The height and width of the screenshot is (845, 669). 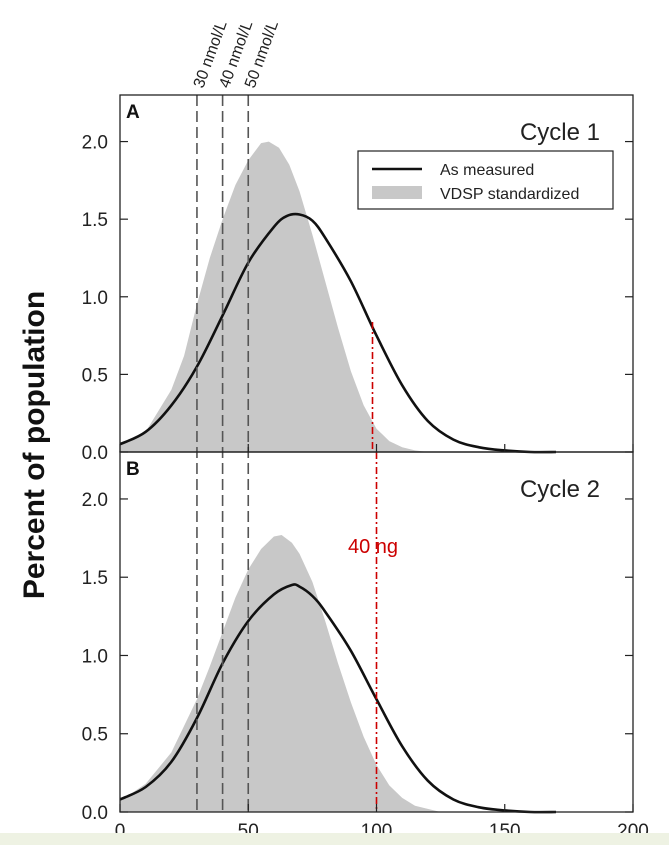 I want to click on y-axis-label: Percent of population, so click(x=34, y=445).